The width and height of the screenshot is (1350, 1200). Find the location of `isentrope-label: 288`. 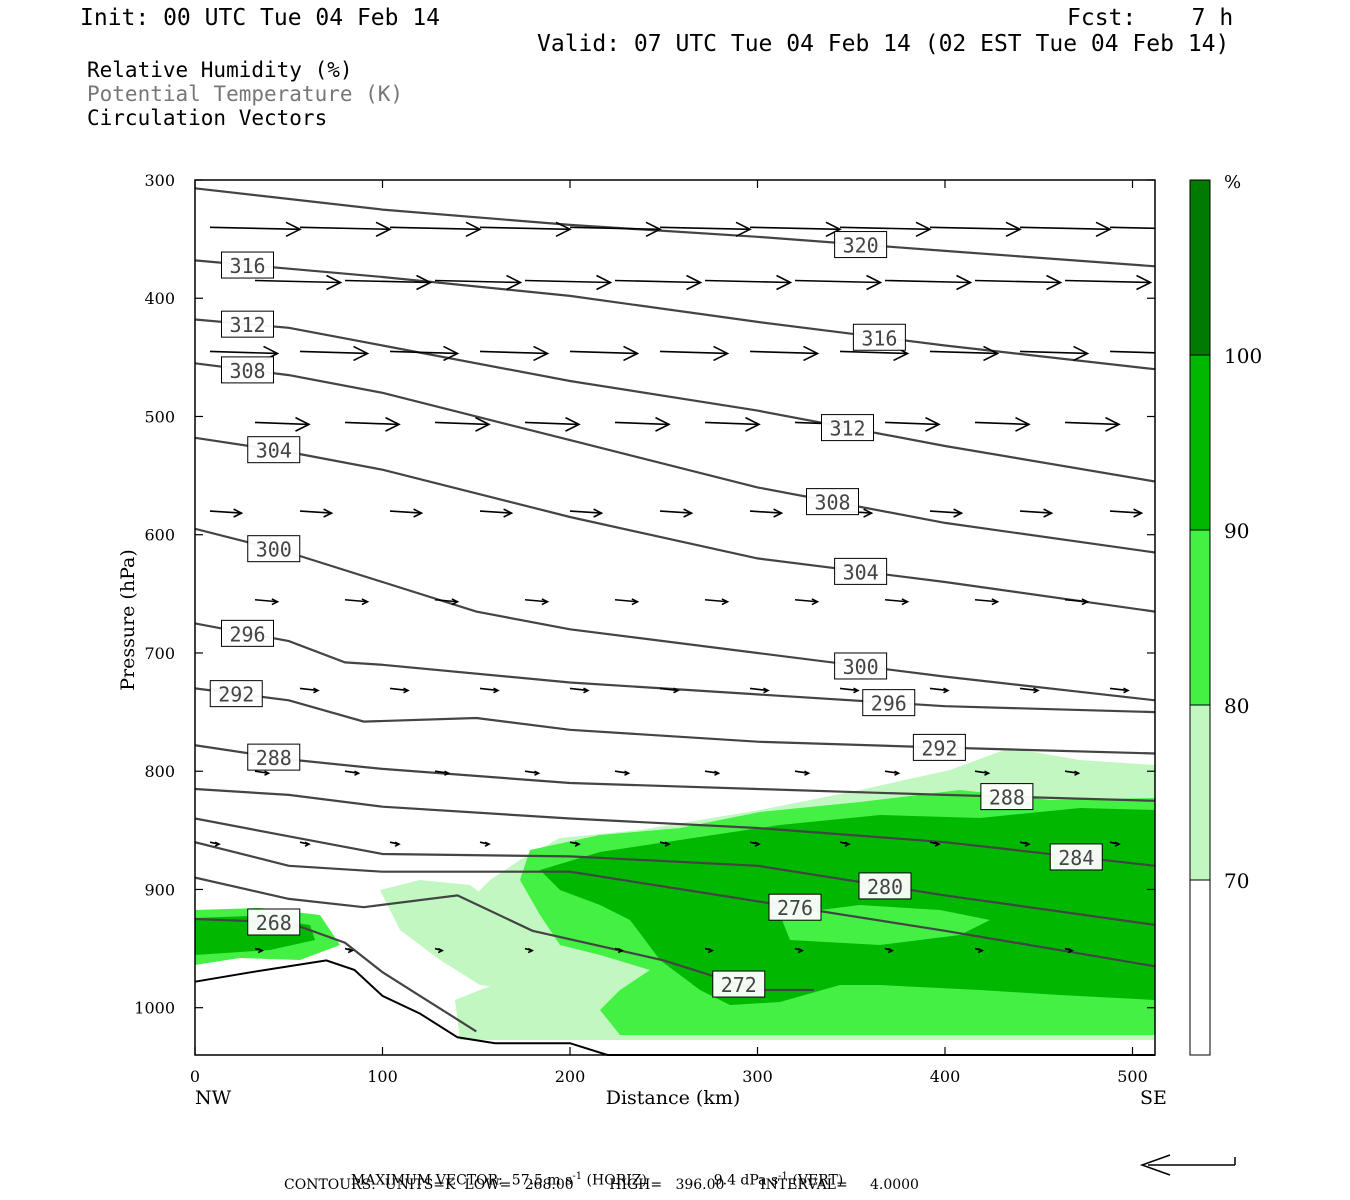

isentrope-label: 288 is located at coordinates (274, 758).